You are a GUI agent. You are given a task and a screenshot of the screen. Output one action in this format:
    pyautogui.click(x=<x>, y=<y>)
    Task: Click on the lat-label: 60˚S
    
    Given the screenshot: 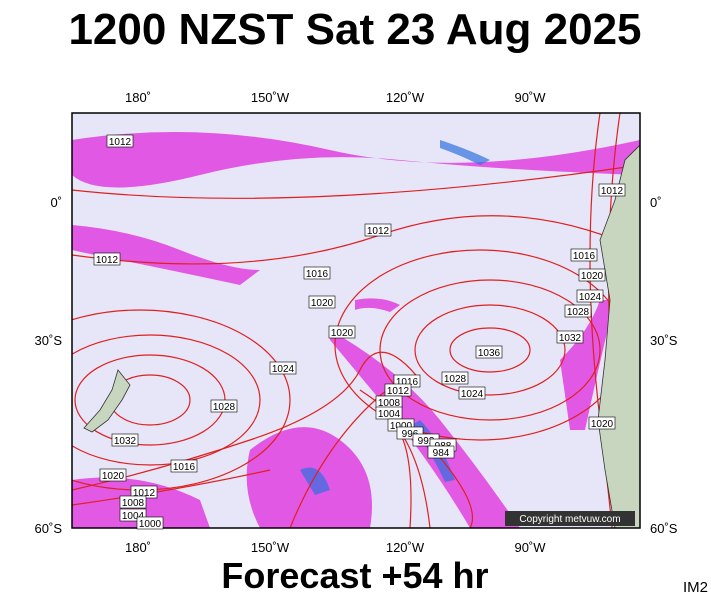 What is the action you would take?
    pyautogui.click(x=664, y=528)
    